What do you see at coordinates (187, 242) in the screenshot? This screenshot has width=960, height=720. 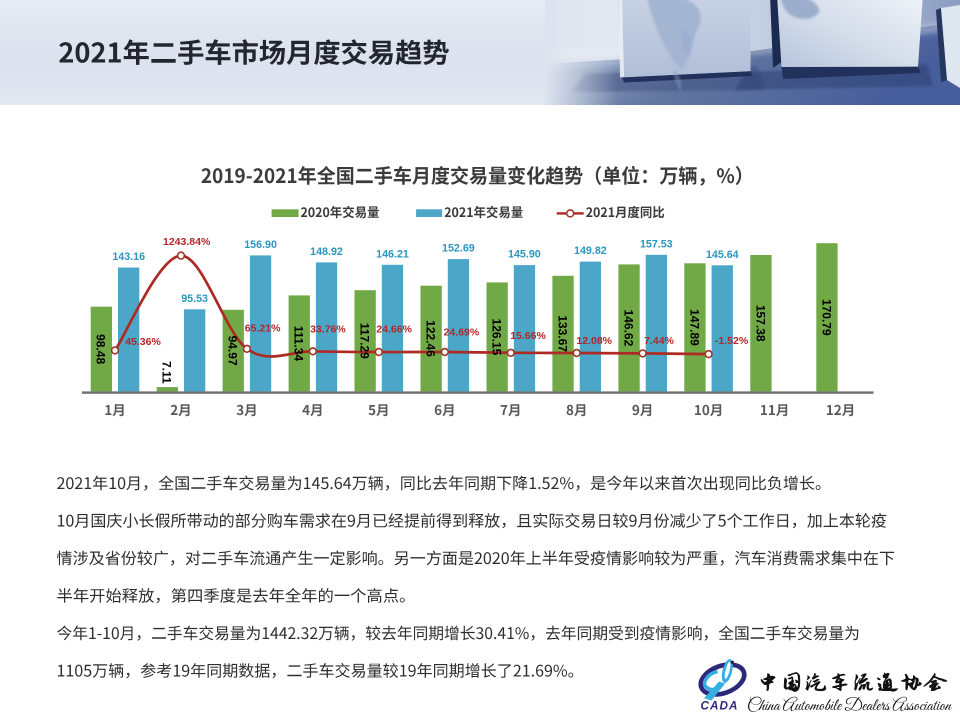 I see `svg-text: 1243.84%` at bounding box center [187, 242].